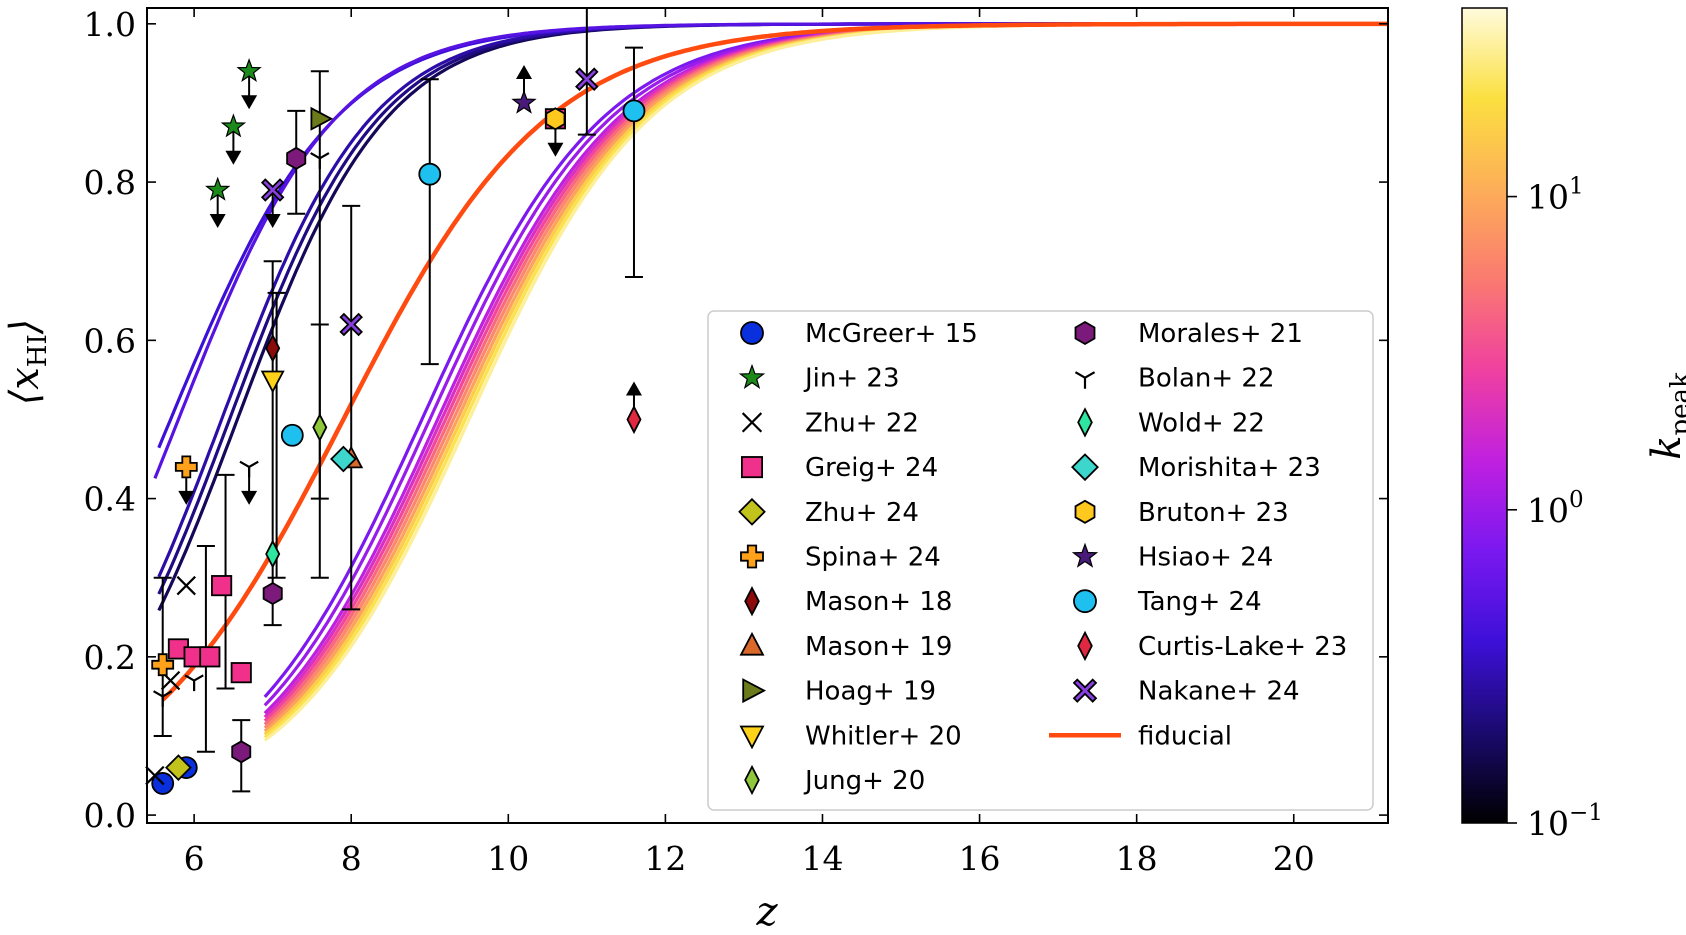  What do you see at coordinates (38, 350) in the screenshot?
I see `y-axis-title-subscript: HI` at bounding box center [38, 350].